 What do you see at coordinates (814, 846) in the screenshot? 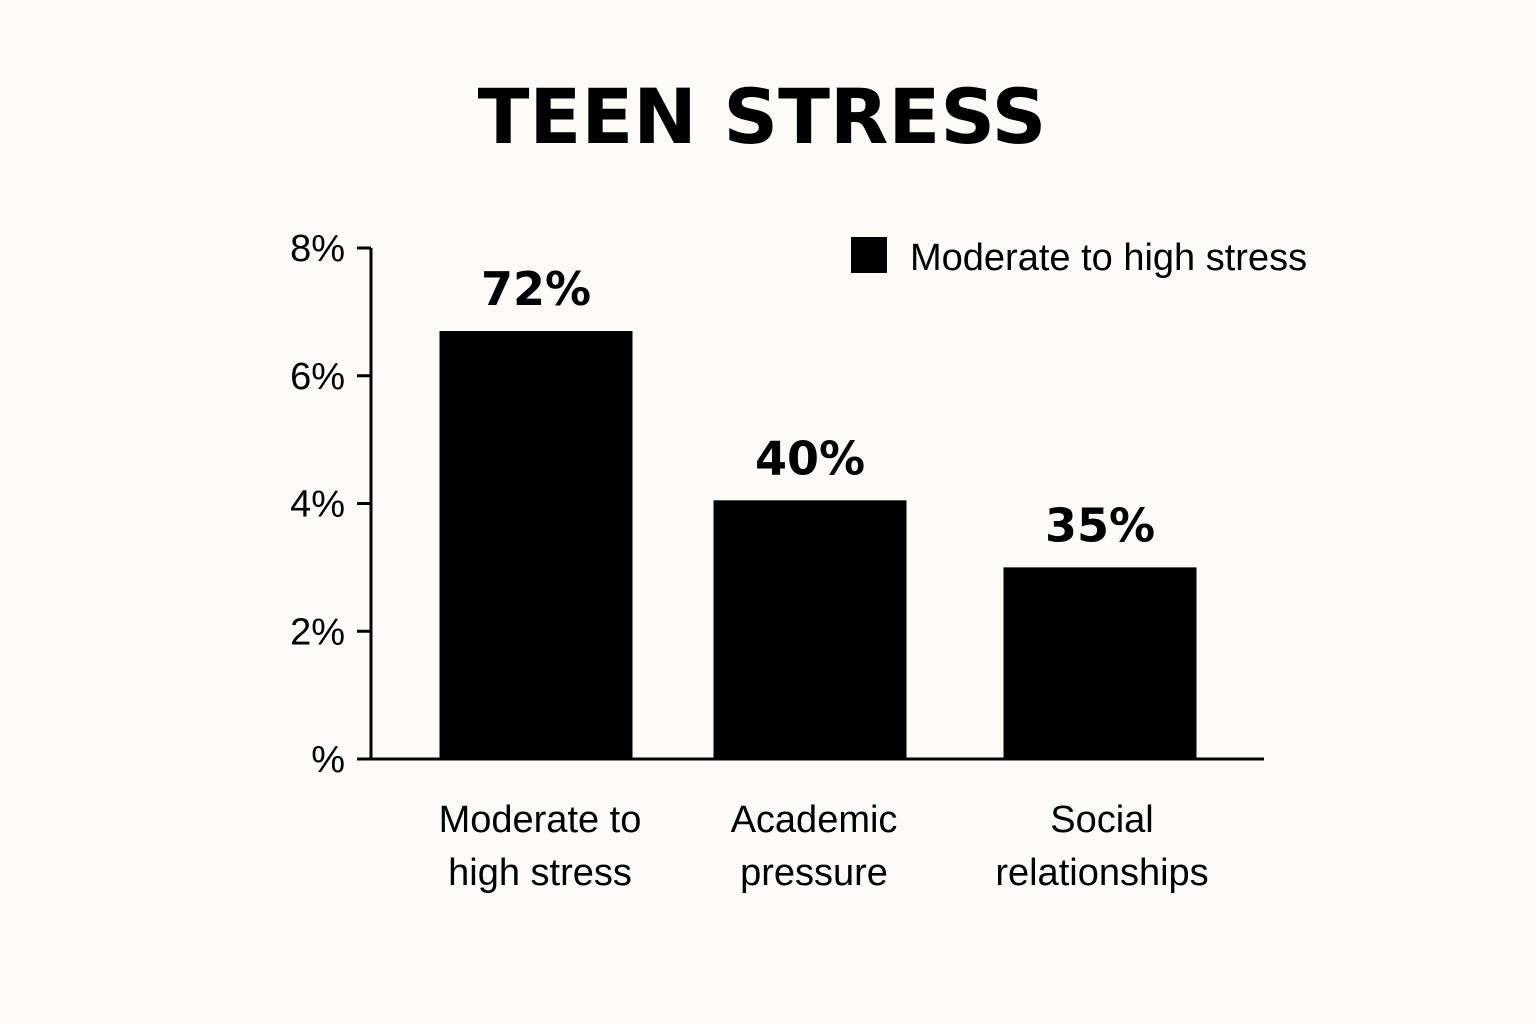
I see `x-category-label: Academic pressure` at bounding box center [814, 846].